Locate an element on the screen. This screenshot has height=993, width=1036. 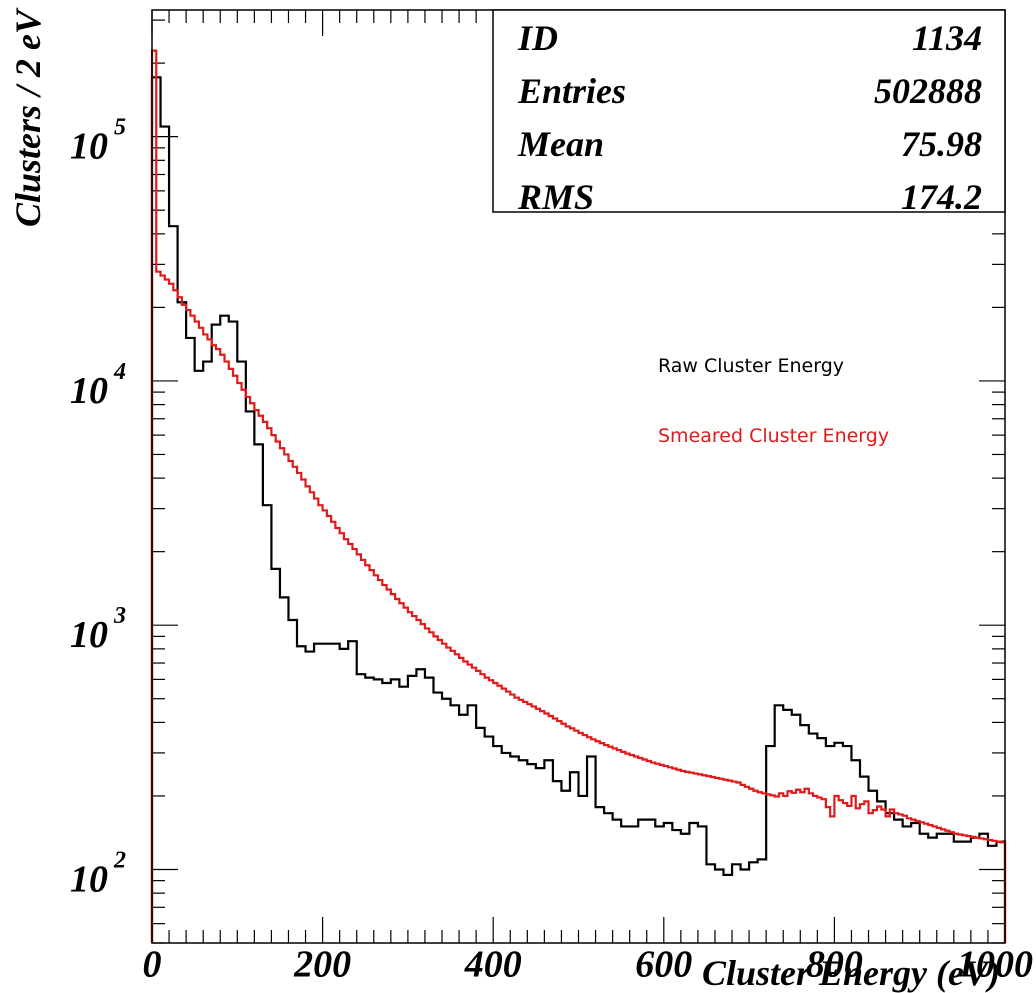
stats-label: Mean is located at coordinates (560, 144).